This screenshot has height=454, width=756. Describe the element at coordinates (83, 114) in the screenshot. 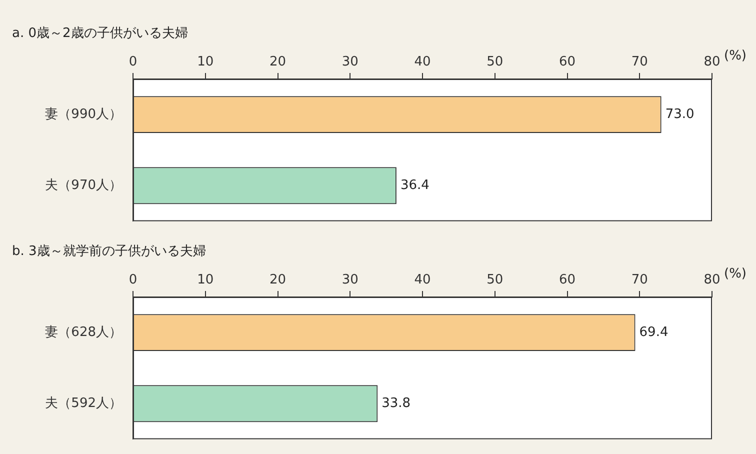

I see `y-tick-label: 妻（990人）` at that location.